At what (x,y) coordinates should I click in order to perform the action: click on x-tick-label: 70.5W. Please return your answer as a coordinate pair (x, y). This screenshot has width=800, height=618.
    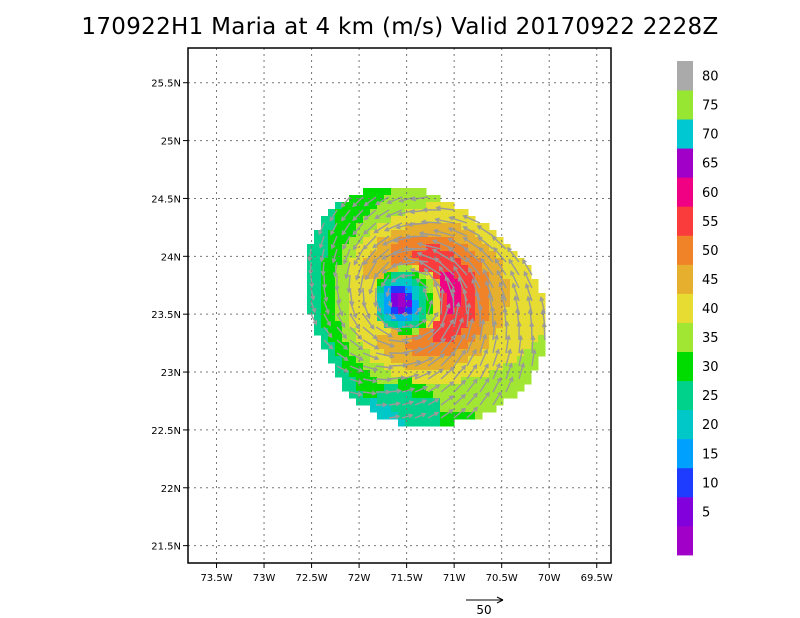
    Looking at the image, I should click on (502, 578).